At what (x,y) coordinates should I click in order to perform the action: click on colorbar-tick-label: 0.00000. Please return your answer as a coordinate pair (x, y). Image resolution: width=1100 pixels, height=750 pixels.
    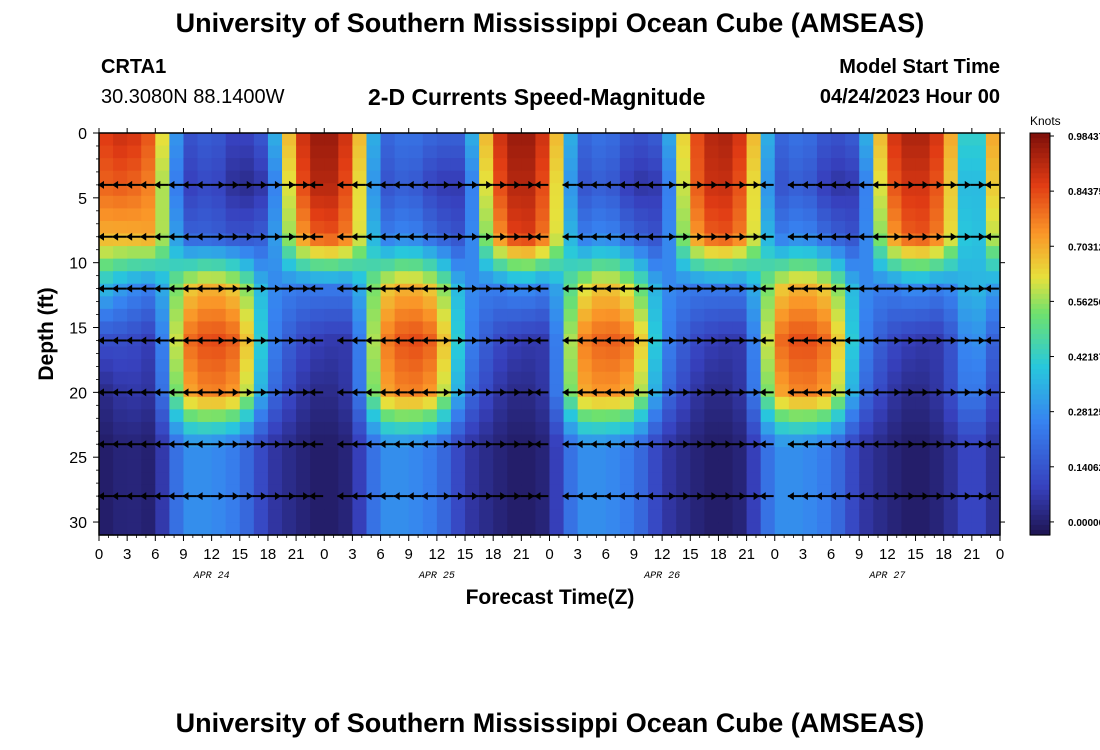
    Looking at the image, I should click on (1084, 523).